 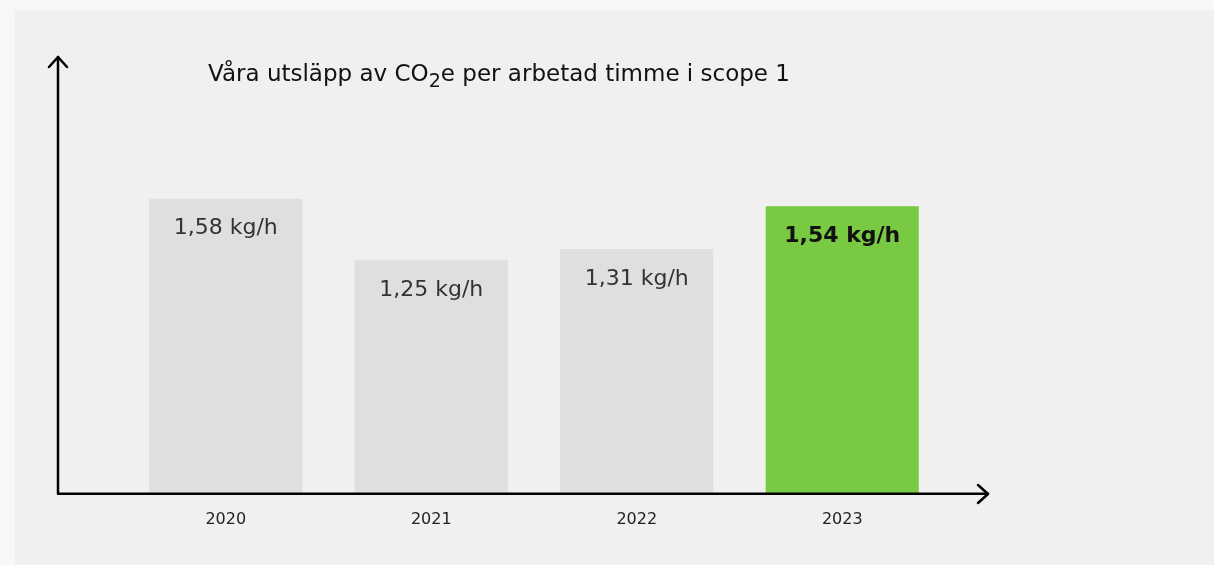 What do you see at coordinates (431, 518) in the screenshot?
I see `x-tick-label: 2021` at bounding box center [431, 518].